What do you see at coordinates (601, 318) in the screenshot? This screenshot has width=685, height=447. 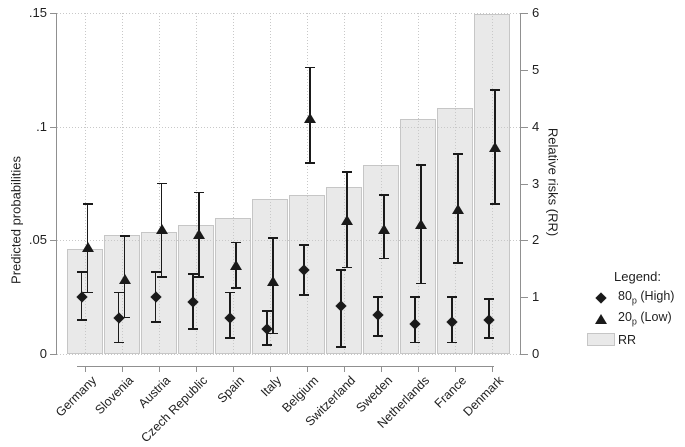 I see `legend-marker-triangle-icon` at bounding box center [601, 318].